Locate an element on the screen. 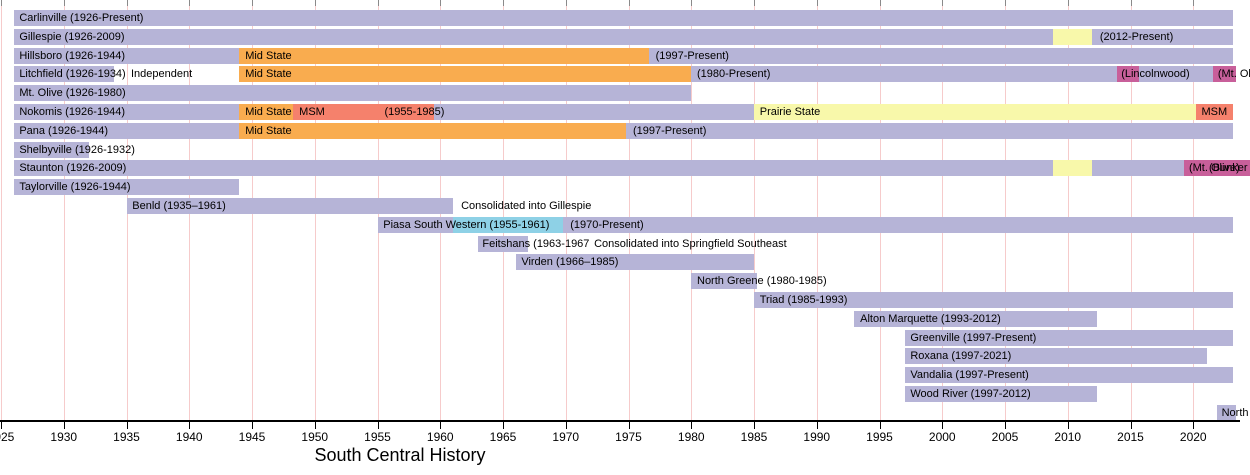 The width and height of the screenshot is (1250, 475). bar-label: Taylorville (1926-1944) is located at coordinates (75, 187).